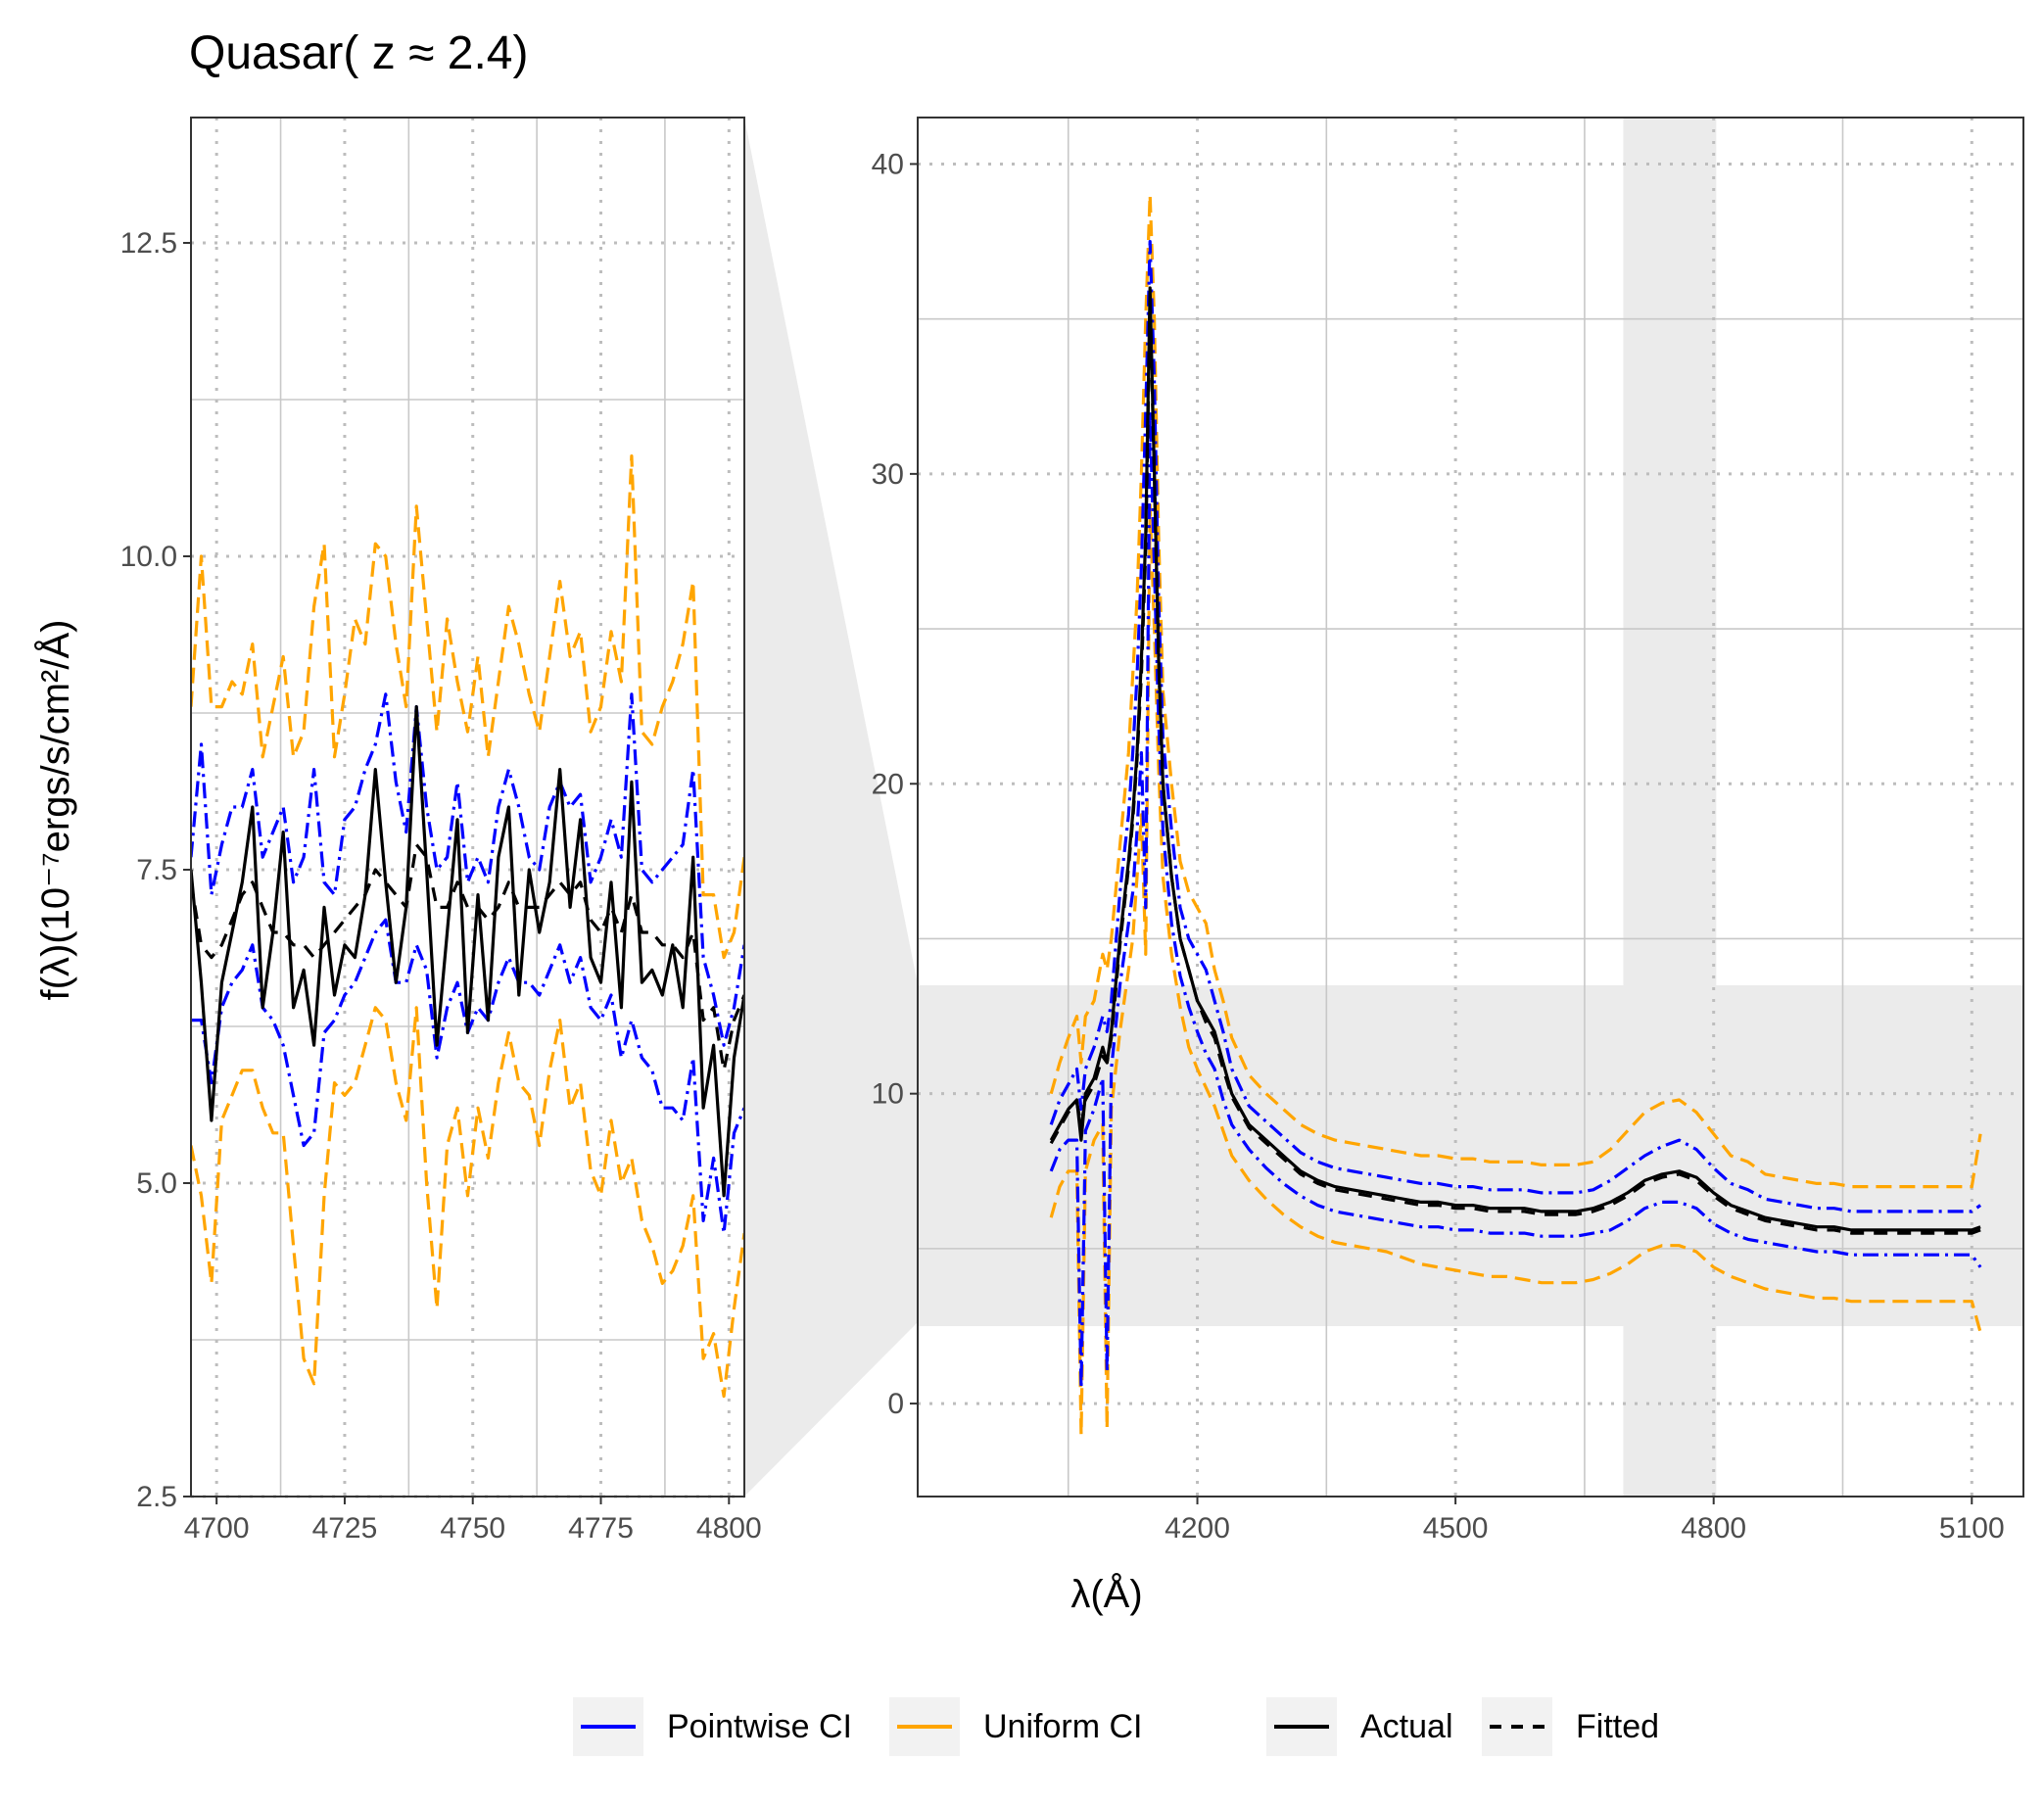 The image size is (2044, 1807). What do you see at coordinates (358, 53) in the screenshot?
I see `chart-title: Quasar( z ≈ 2.4)` at bounding box center [358, 53].